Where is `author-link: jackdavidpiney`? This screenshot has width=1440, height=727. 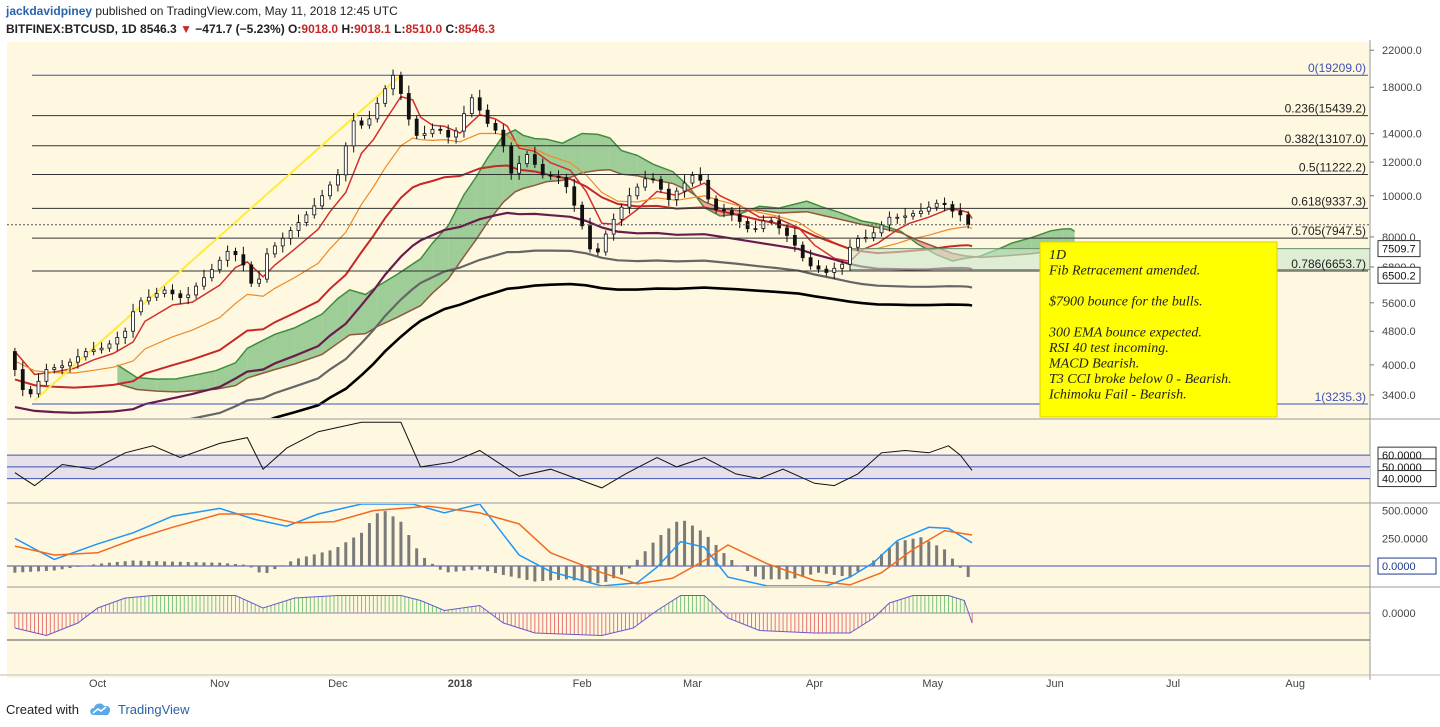
author-link: jackdavidpiney is located at coordinates (49, 11).